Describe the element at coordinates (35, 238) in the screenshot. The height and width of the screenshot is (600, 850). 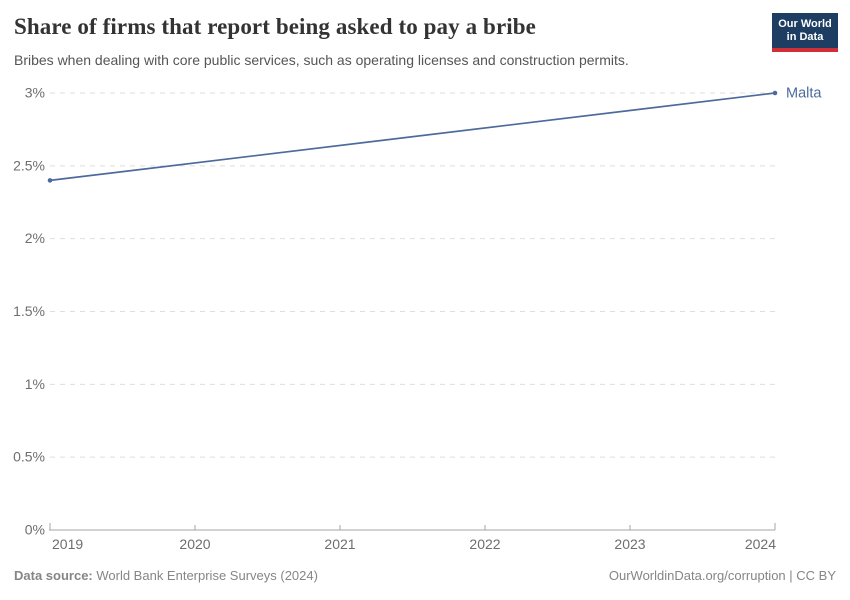
I see `y-axis-tick-label: 2%` at that location.